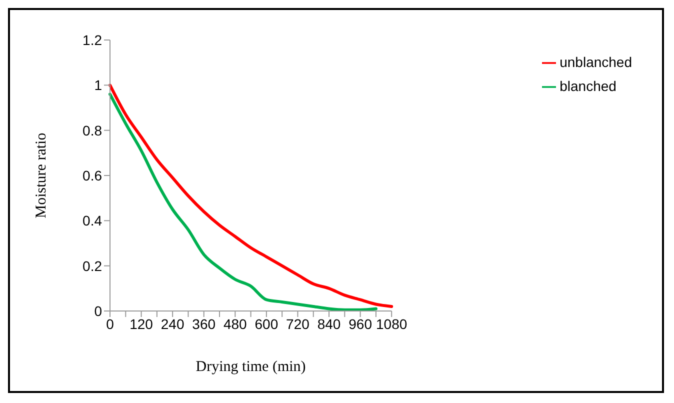 This screenshot has width=674, height=403. What do you see at coordinates (92, 175) in the screenshot?
I see `y-tick-label: 0.6` at bounding box center [92, 175].